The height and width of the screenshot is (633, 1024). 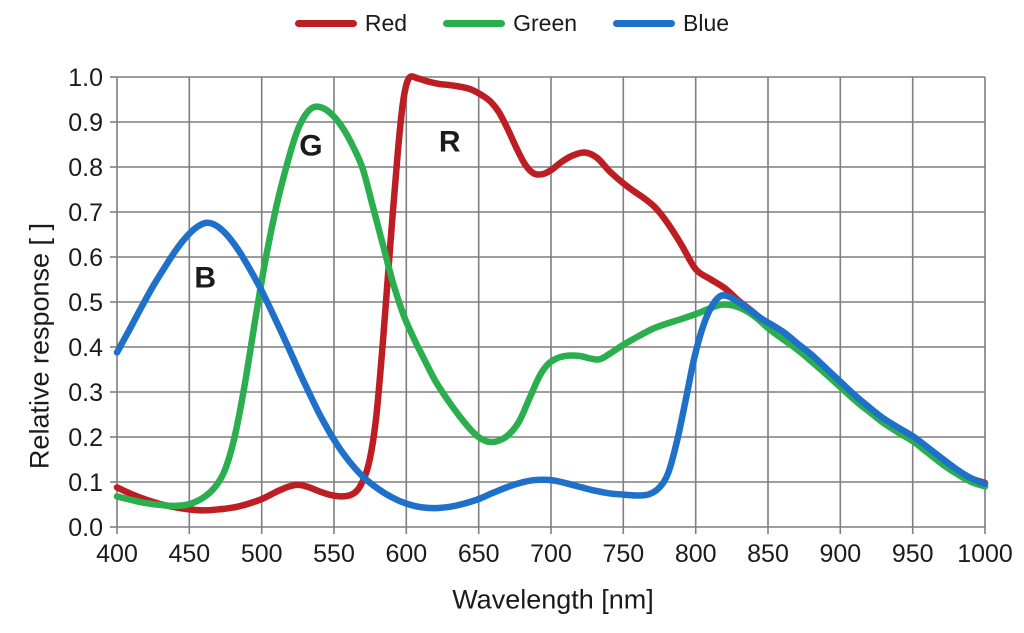 What do you see at coordinates (85, 258) in the screenshot?
I see `y-tick-label: 0.6` at bounding box center [85, 258].